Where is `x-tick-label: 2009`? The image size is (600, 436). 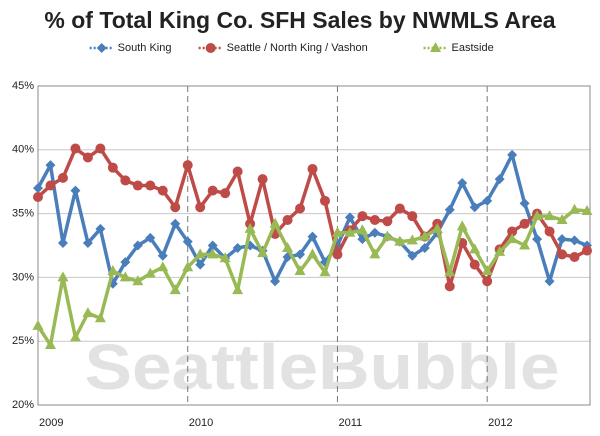 x-tick-label: 2009 is located at coordinates (51, 423).